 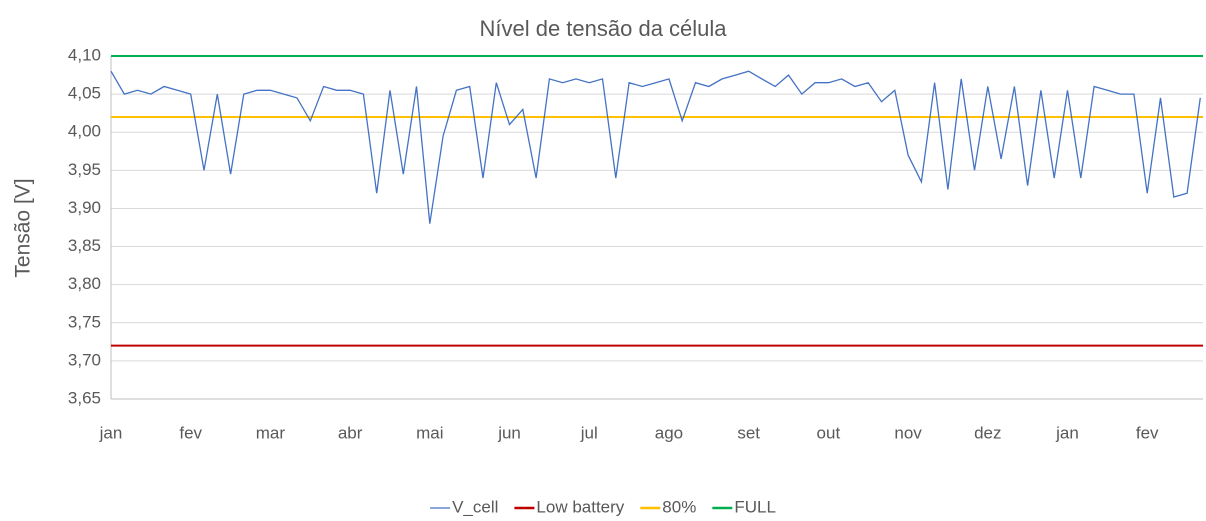 What do you see at coordinates (84, 93) in the screenshot?
I see `y-tick-label: 4,05` at bounding box center [84, 93].